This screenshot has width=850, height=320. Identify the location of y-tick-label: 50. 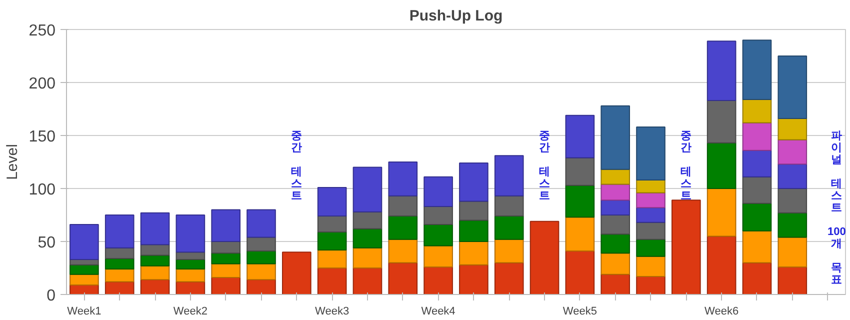
(47, 243).